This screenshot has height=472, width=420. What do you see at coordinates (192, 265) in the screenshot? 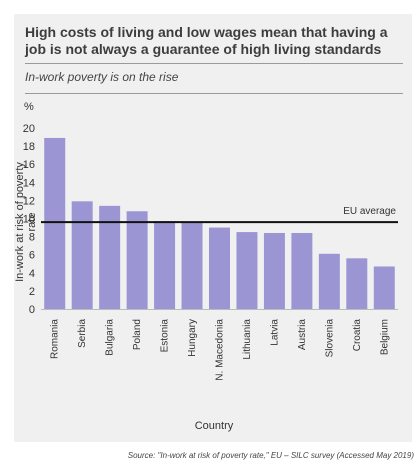
I see `bar-hungary` at bounding box center [192, 265].